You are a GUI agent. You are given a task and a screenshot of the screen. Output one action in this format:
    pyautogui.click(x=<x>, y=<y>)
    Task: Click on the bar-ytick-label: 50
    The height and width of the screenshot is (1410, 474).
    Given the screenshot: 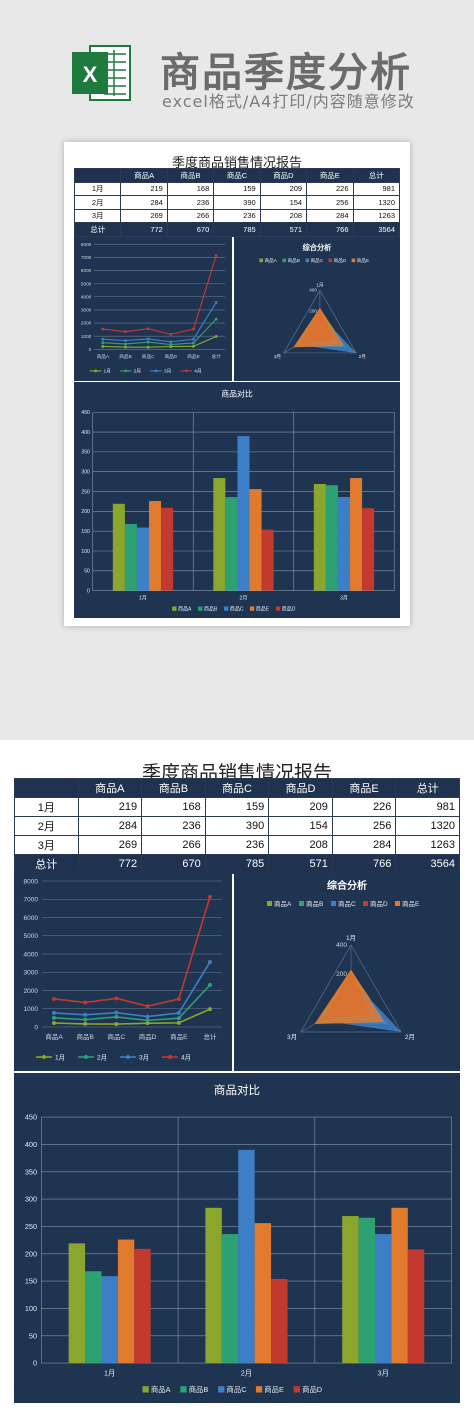 What is the action you would take?
    pyautogui.click(x=33, y=1335)
    